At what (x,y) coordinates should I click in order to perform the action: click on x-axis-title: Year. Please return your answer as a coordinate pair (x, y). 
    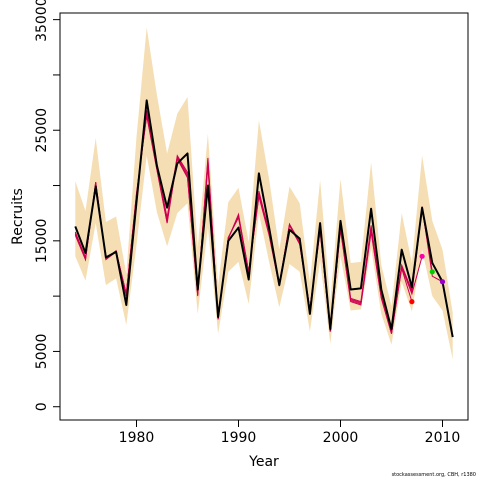
    Looking at the image, I should click on (263, 462).